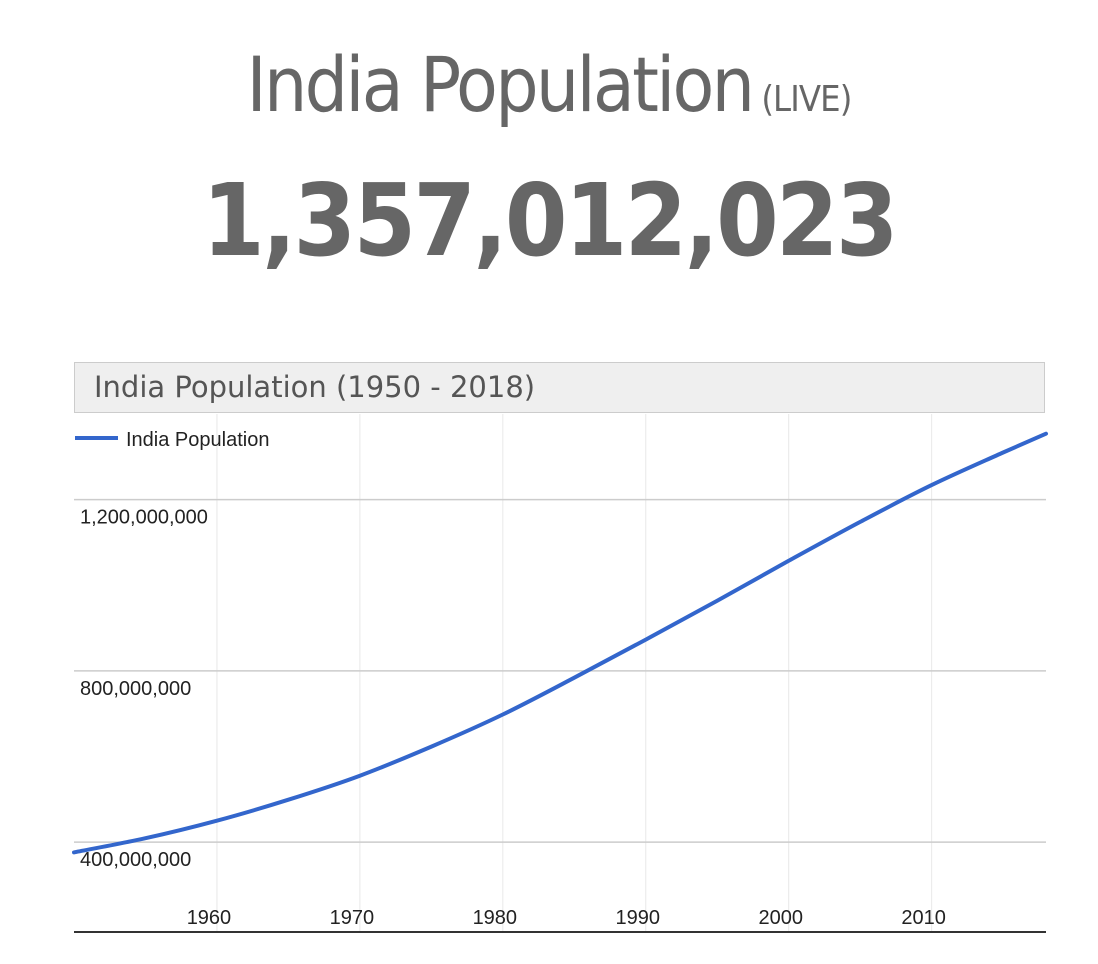  Describe the element at coordinates (550, 220) in the screenshot. I see `population-counter: 1,357,012,023` at that location.